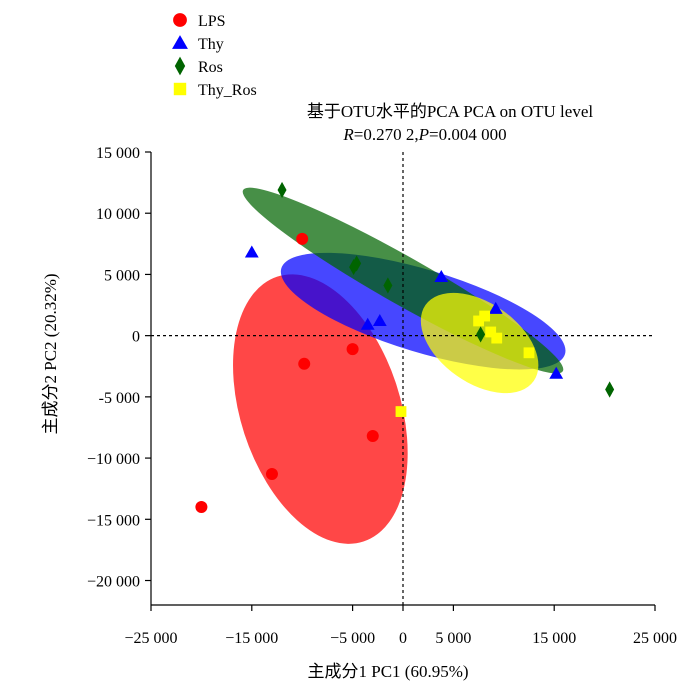 This screenshot has width=700, height=688. Describe the element at coordinates (655, 638) in the screenshot. I see `x-tick-label: 25 000` at that location.